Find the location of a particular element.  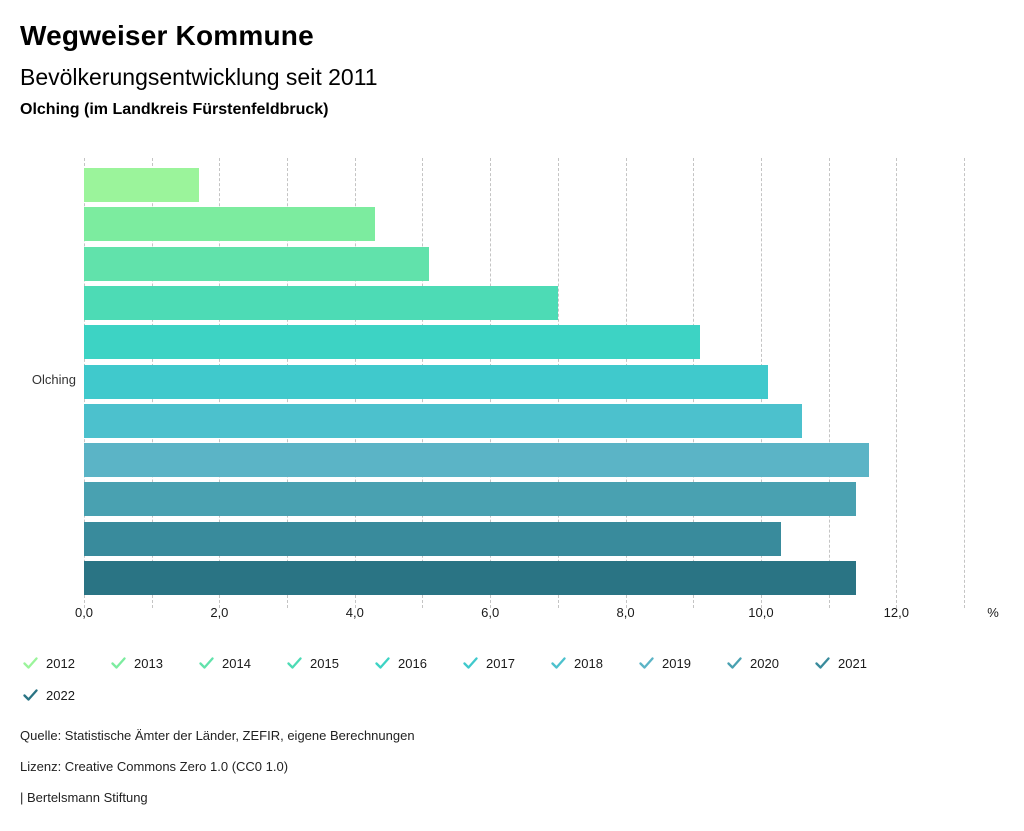

page-title: Wegweiser Kommune is located at coordinates (167, 35).